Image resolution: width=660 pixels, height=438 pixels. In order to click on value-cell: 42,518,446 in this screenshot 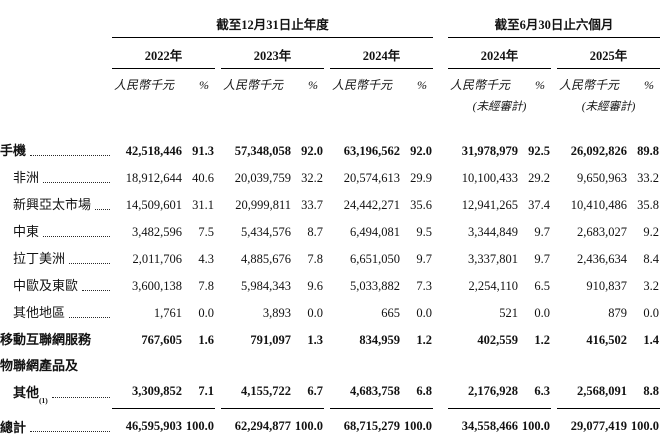, I will do `click(153, 151)`.